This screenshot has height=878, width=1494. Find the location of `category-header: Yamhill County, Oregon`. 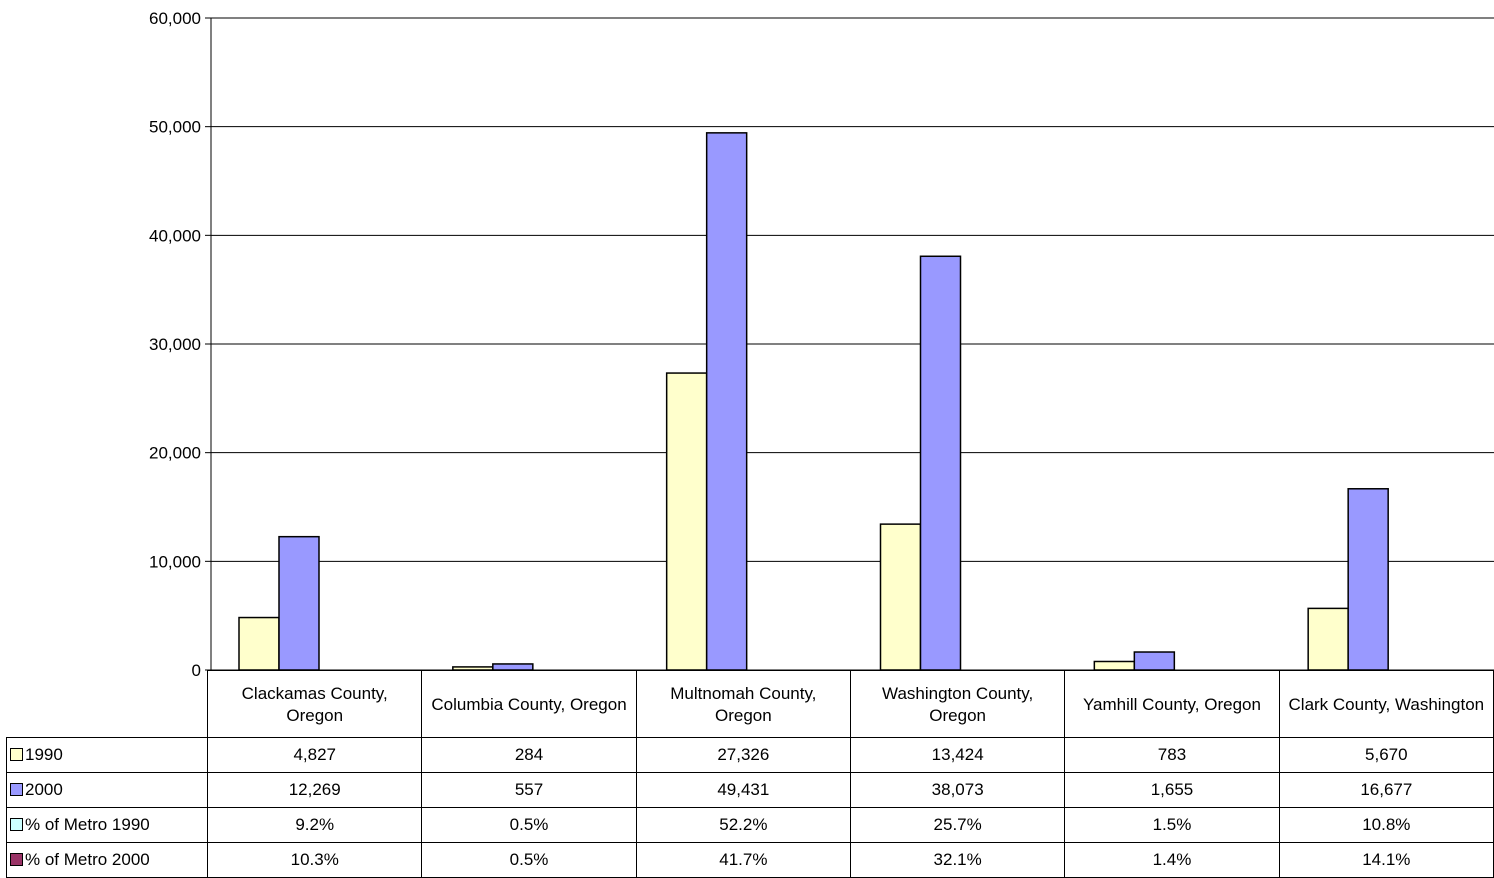

category-header: Yamhill County, Oregon is located at coordinates (1172, 704).